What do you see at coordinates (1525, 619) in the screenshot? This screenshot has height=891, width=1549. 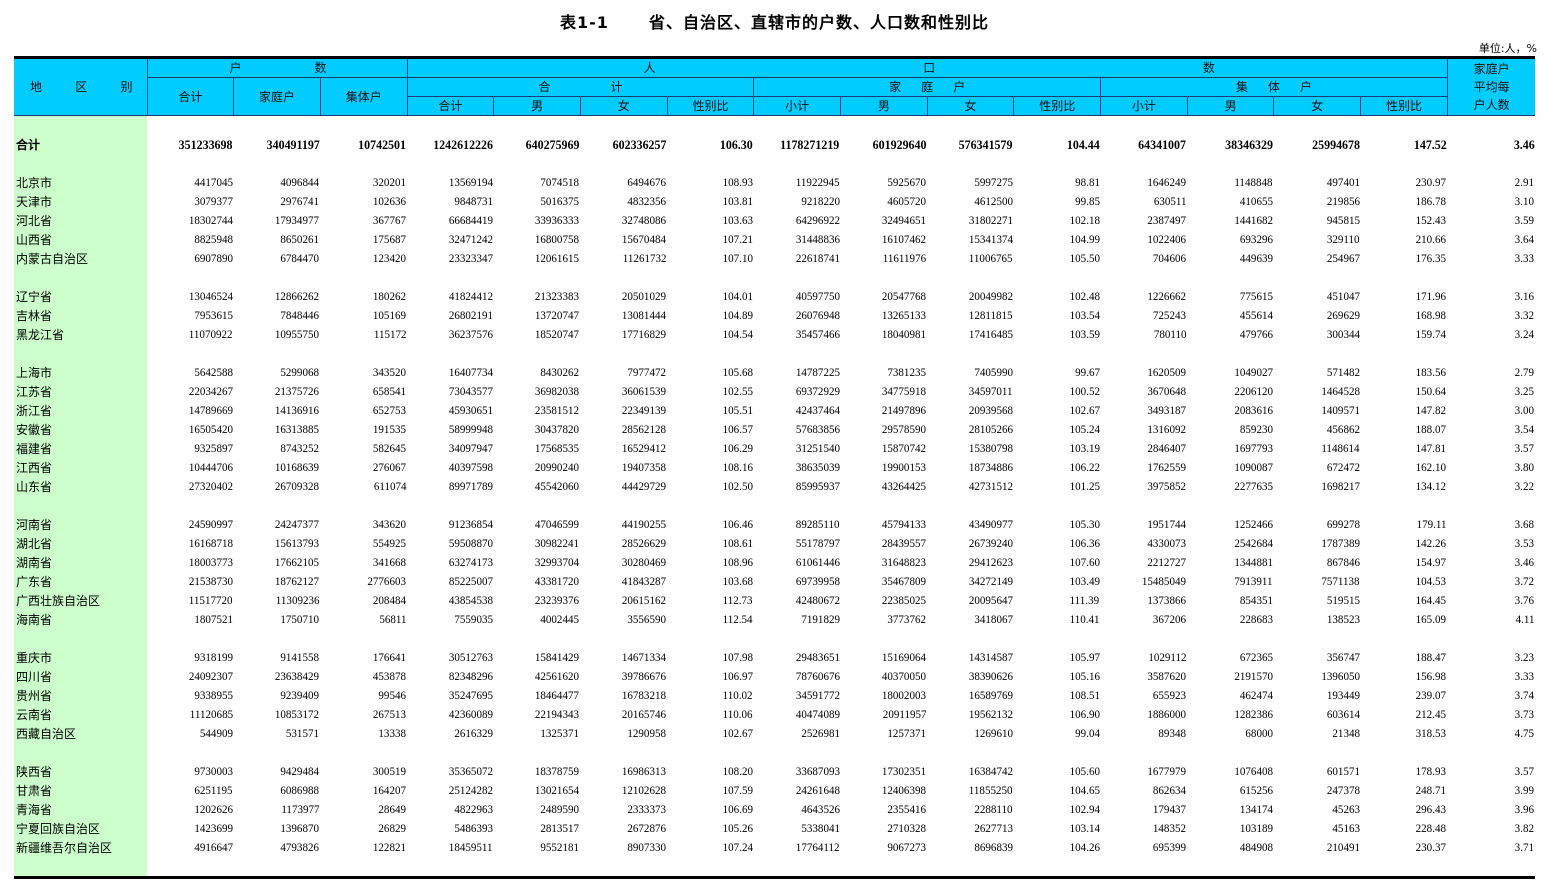 I see `value: 4.11` at bounding box center [1525, 619].